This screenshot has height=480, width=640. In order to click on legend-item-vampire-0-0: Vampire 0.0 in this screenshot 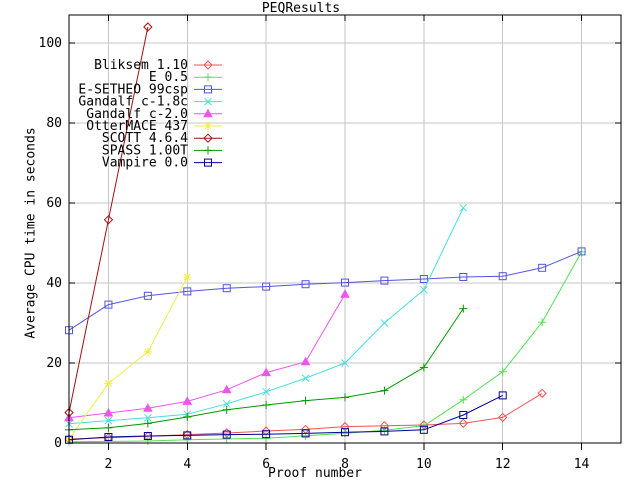, I will do `click(162, 163)`.